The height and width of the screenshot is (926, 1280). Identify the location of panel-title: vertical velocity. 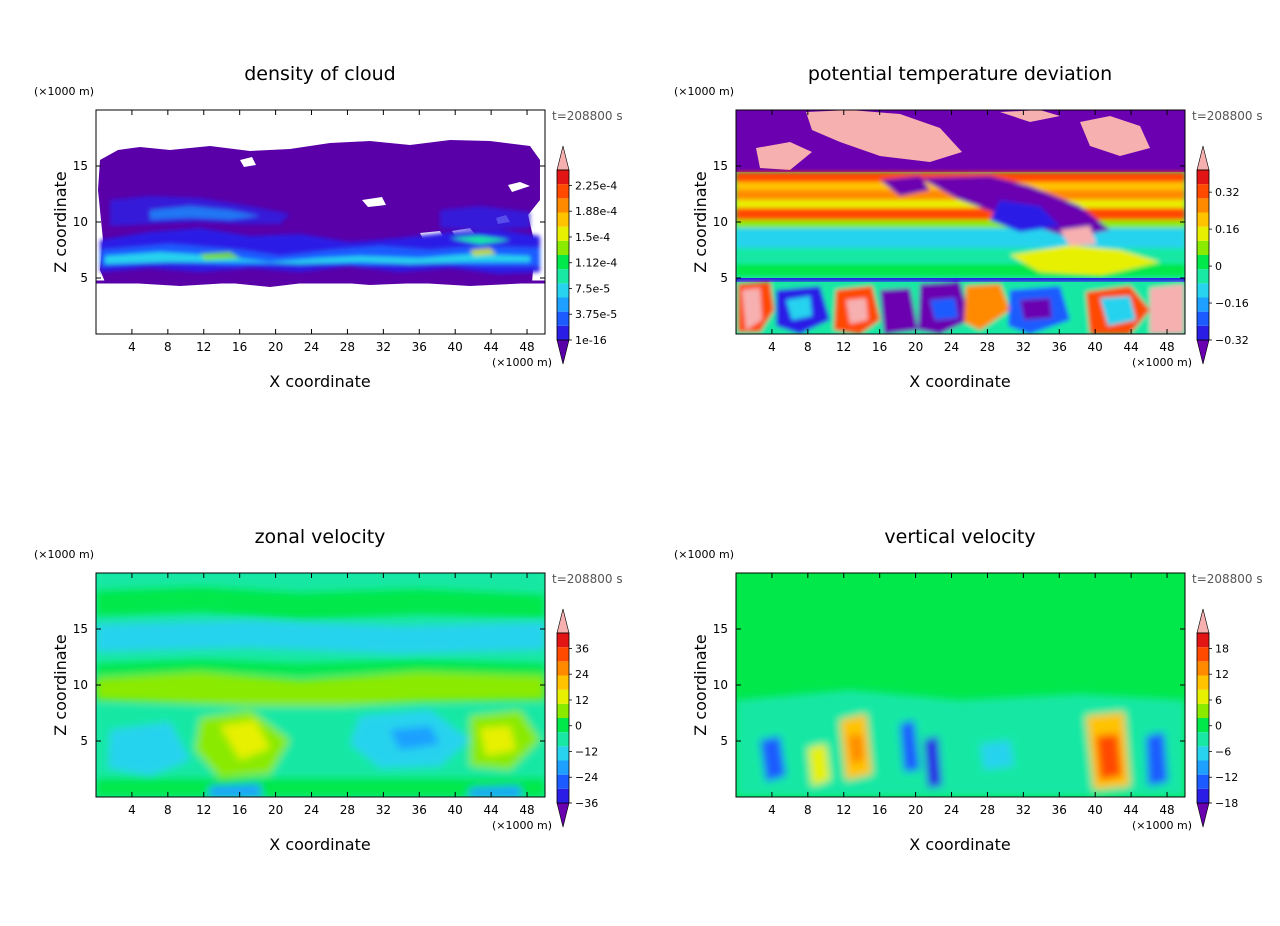
(959, 537).